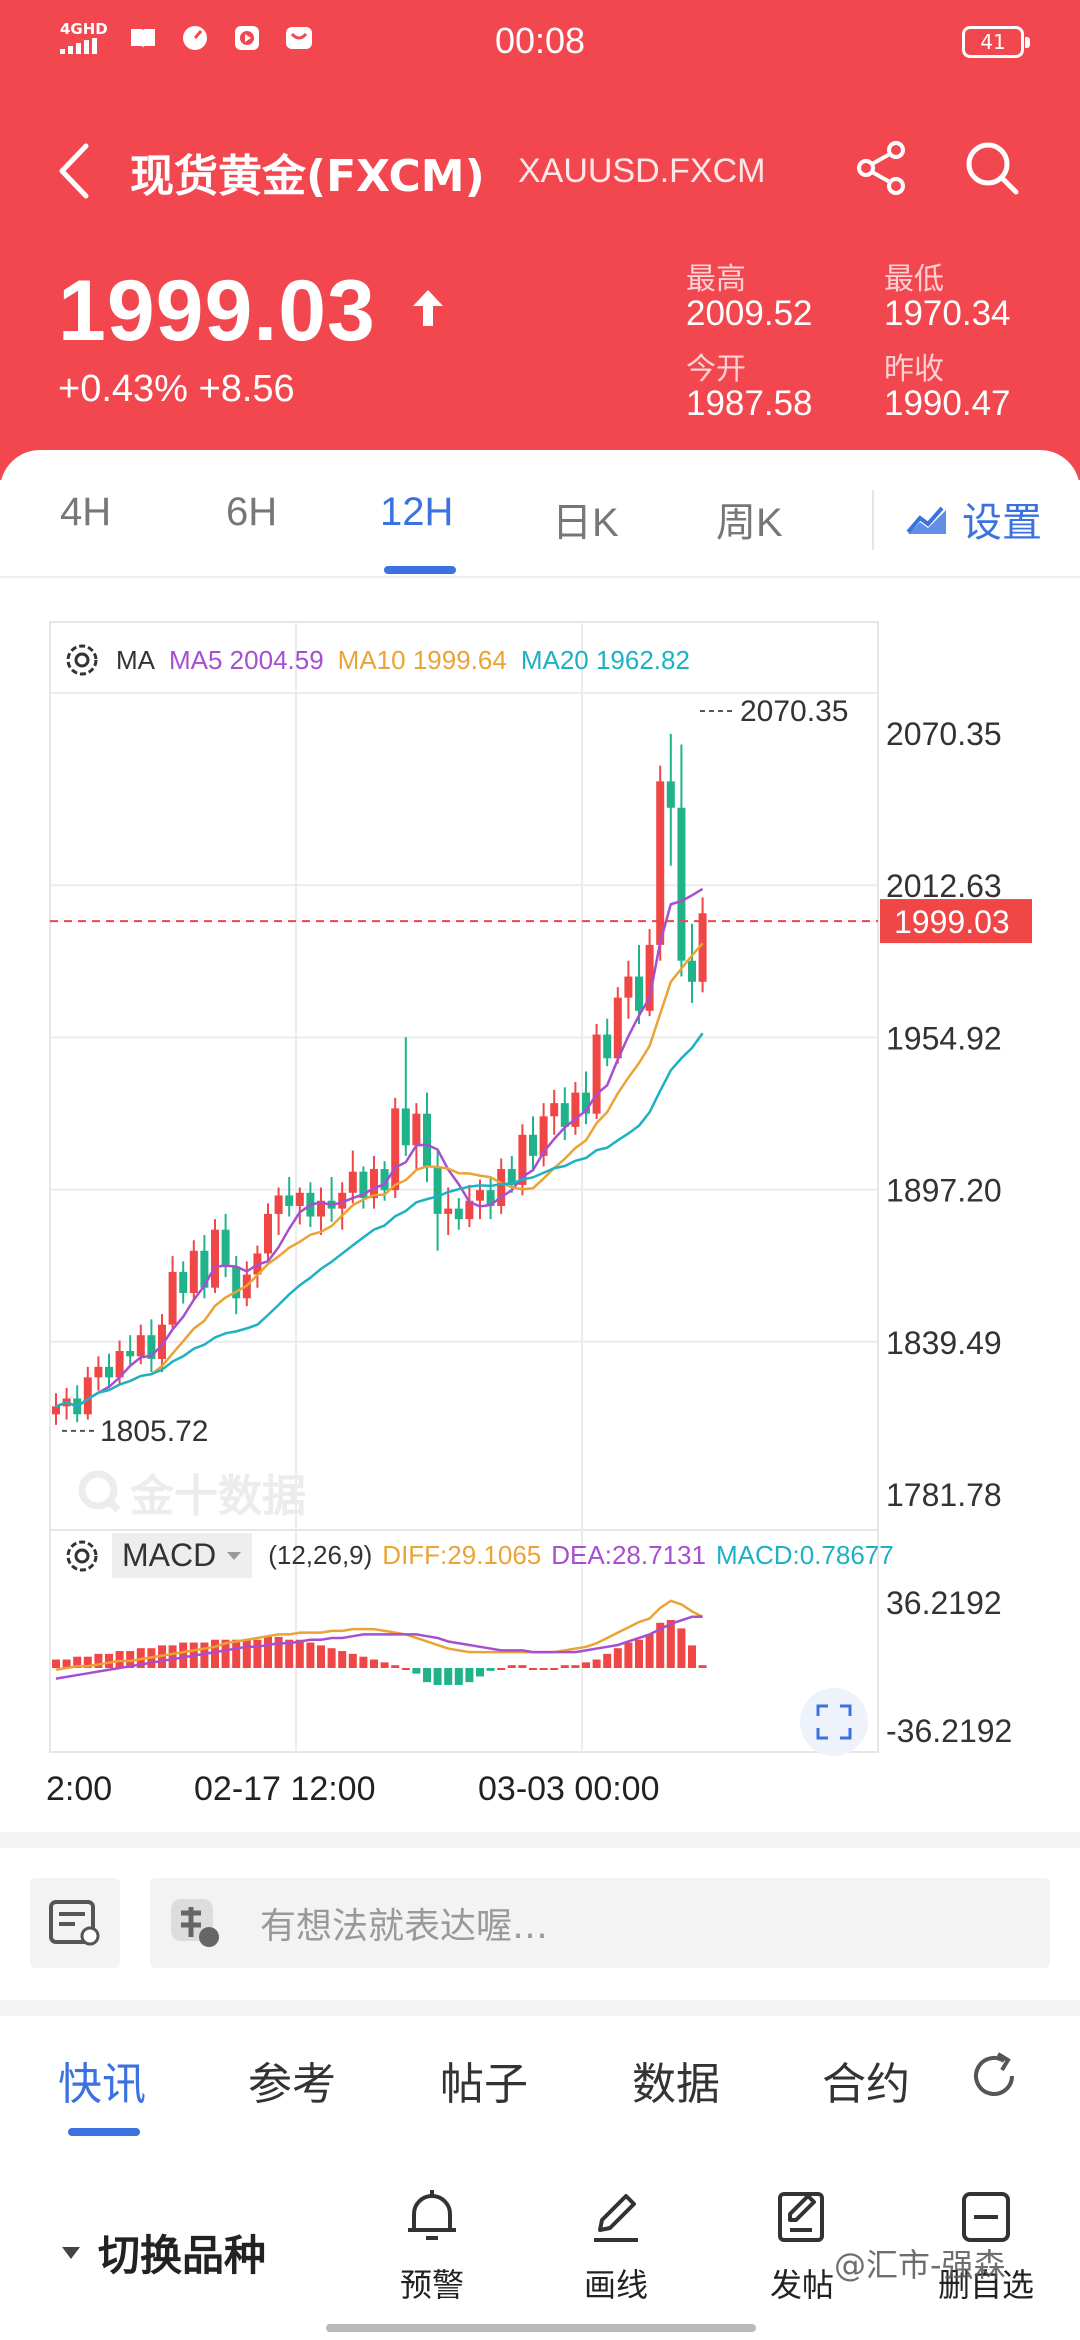 The height and width of the screenshot is (2340, 1080). Describe the element at coordinates (104, 2132) in the screenshot. I see `active-tab-indicator` at that location.